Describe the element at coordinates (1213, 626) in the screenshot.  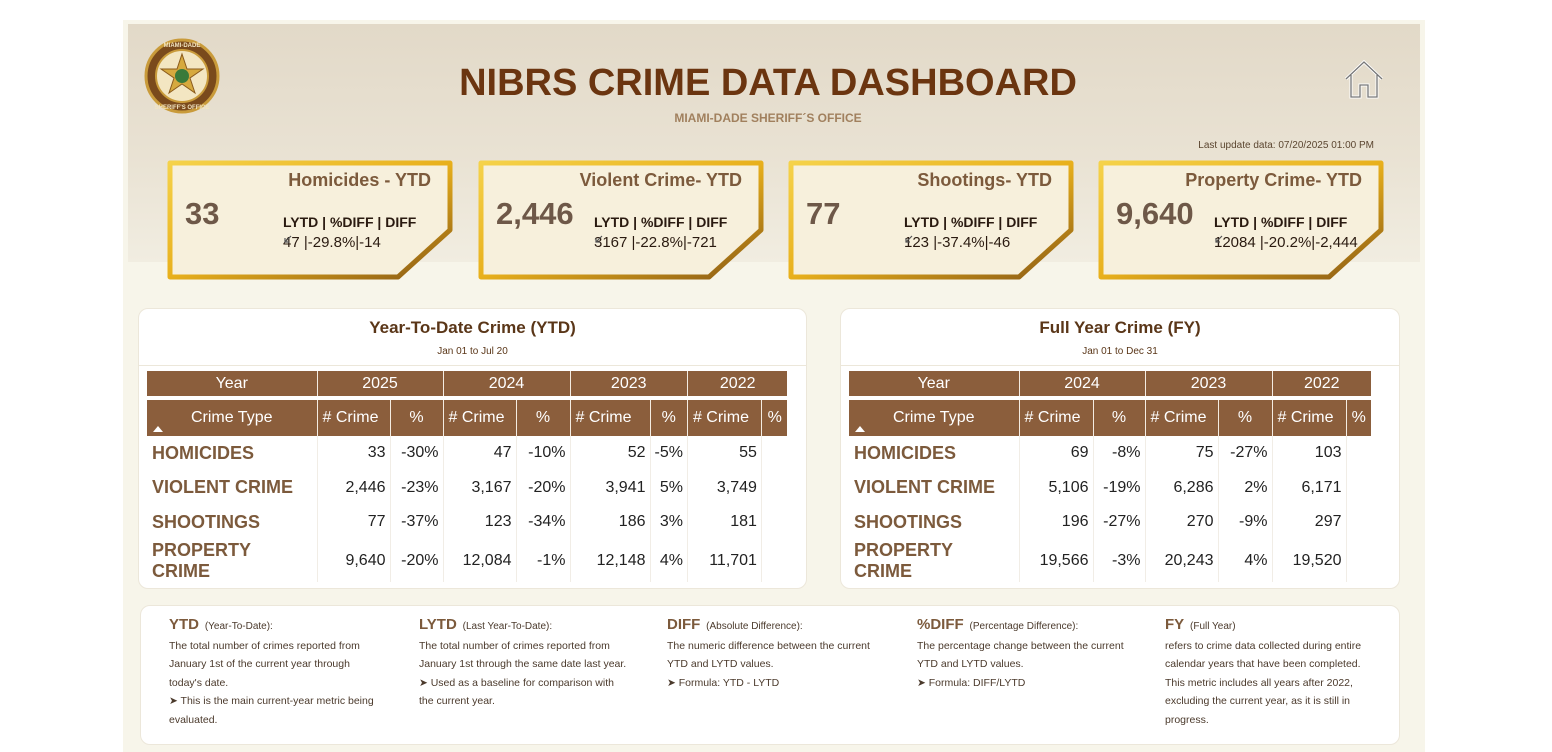
I see `definition-qualifier: (Full Year)` at that location.